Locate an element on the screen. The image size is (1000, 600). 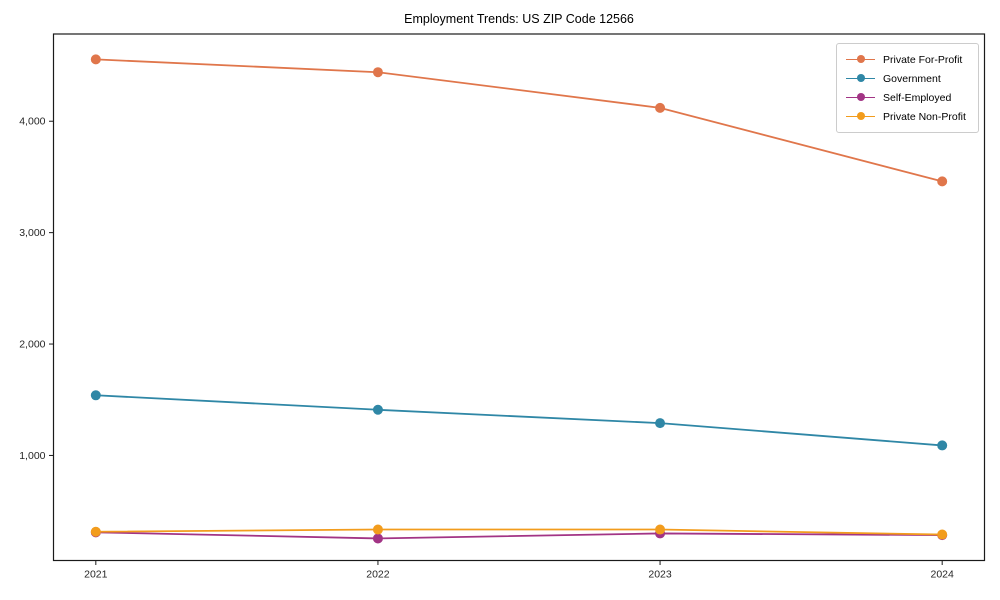
legend-marker-private-for-profit is located at coordinates (860, 59).